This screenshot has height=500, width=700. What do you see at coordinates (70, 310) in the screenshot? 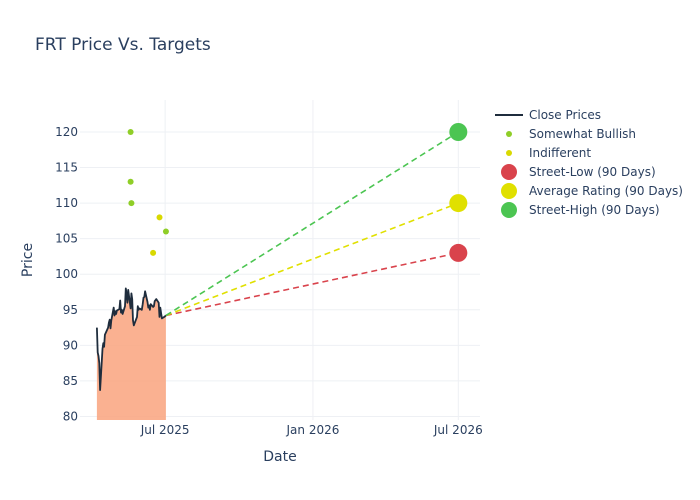
I see `y-tick-label: 95` at bounding box center [70, 310].